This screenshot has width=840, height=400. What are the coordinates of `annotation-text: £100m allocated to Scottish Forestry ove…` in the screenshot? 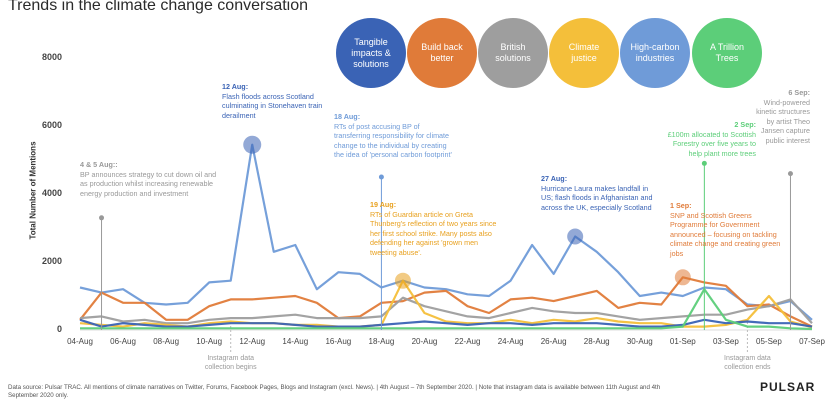 It's located at (711, 143).